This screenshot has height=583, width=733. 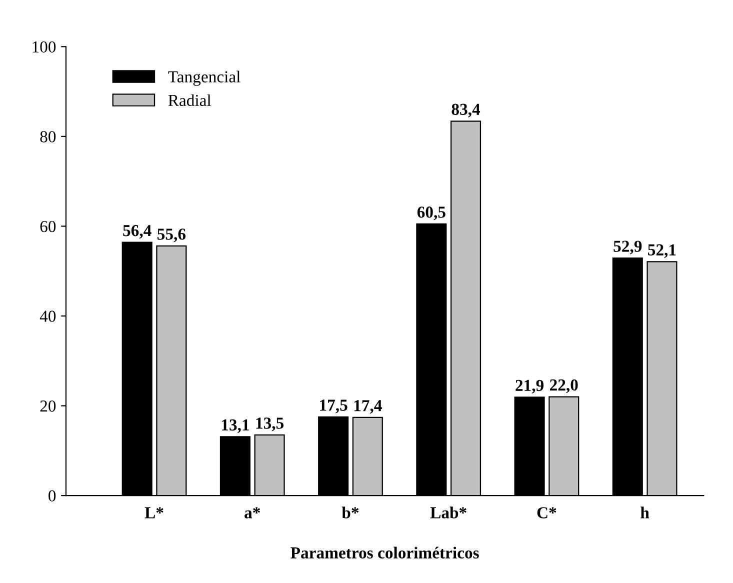 What do you see at coordinates (628, 247) in the screenshot?
I see `data-label: 52,9` at bounding box center [628, 247].